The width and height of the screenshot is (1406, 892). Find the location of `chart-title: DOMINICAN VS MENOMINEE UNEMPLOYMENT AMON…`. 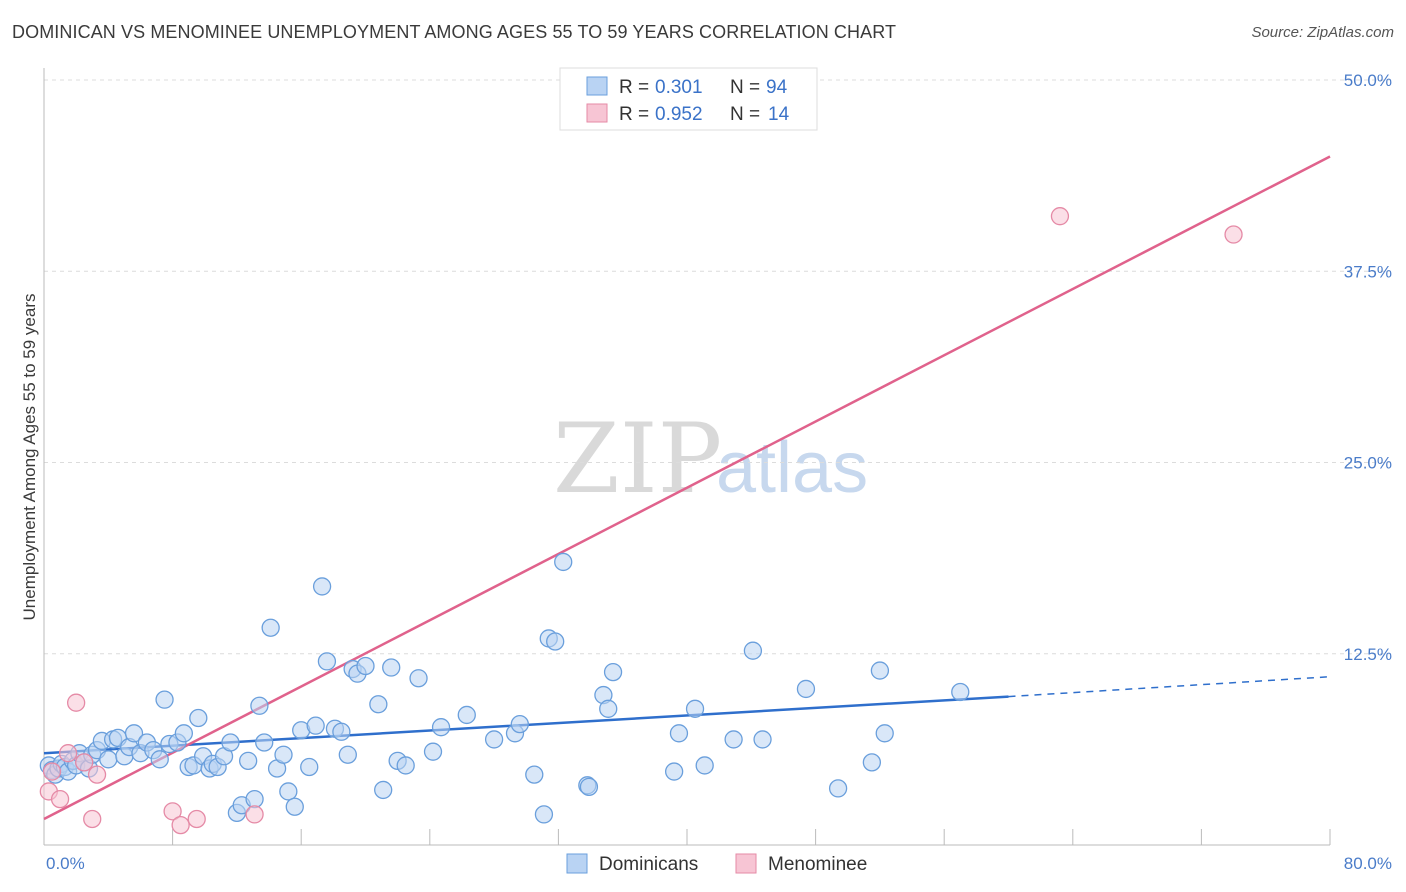

chart-title: DOMINICAN VS MENOMINEE UNEMPLOYMENT AMON… is located at coordinates (454, 32).